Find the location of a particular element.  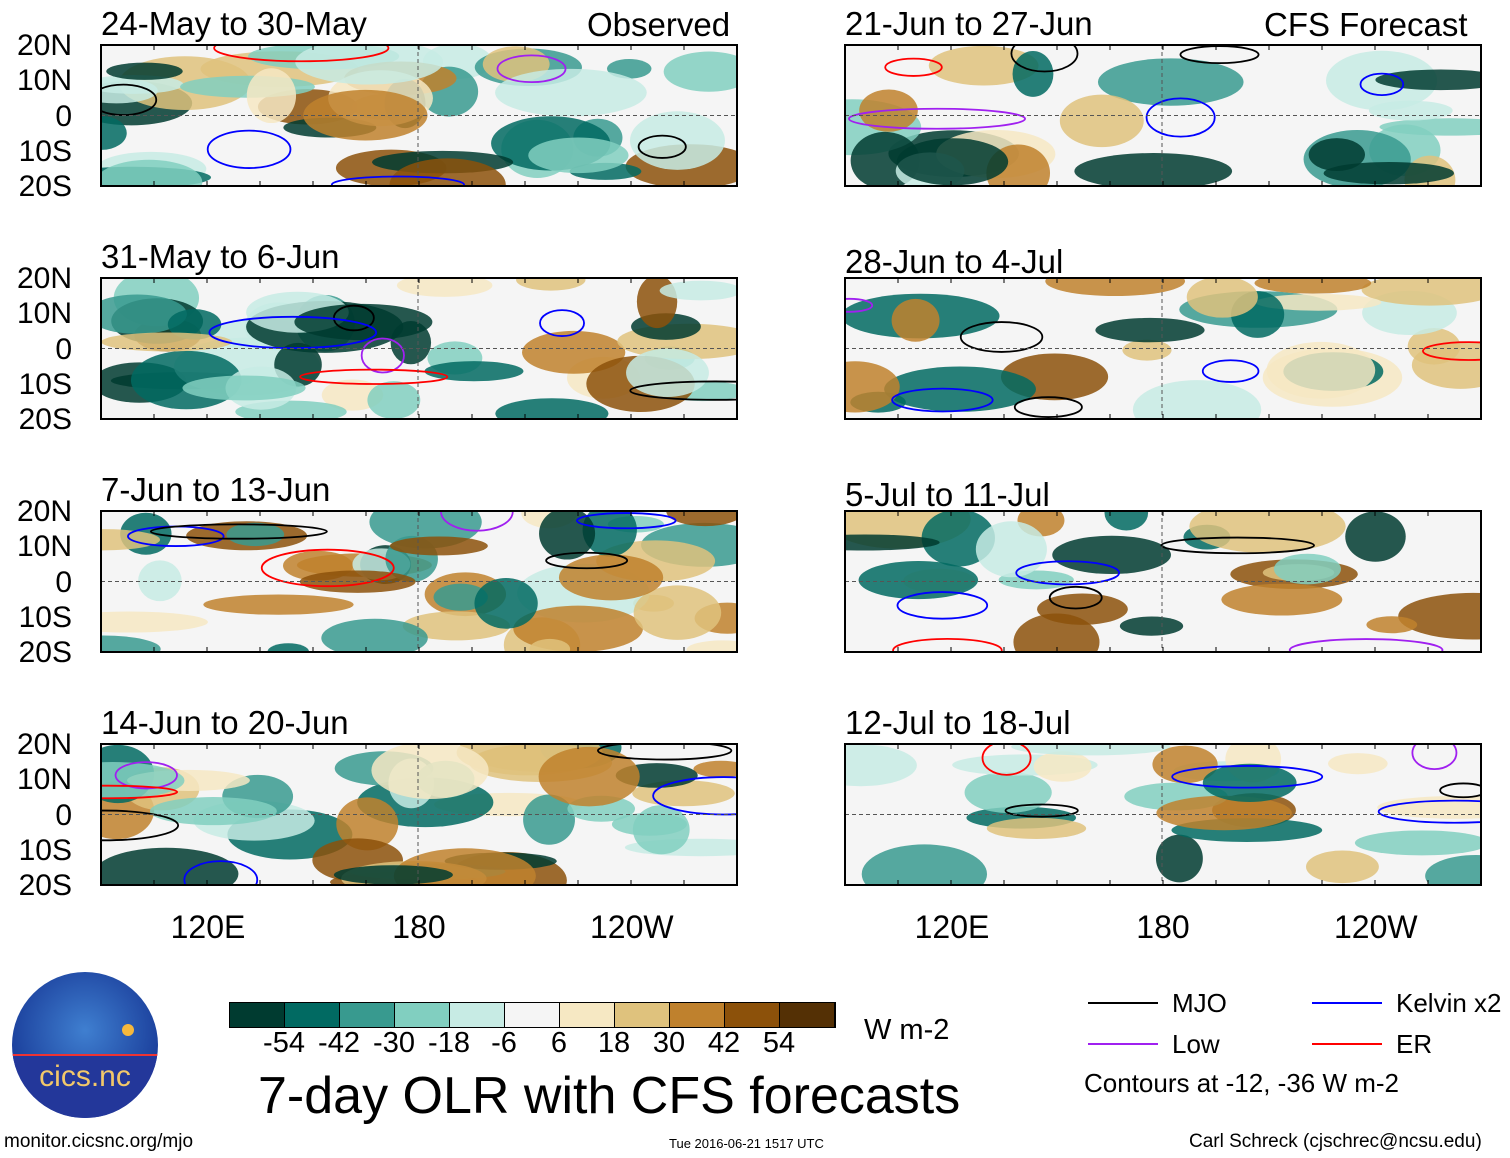

lat-tick-label: 0 is located at coordinates (63, 582).